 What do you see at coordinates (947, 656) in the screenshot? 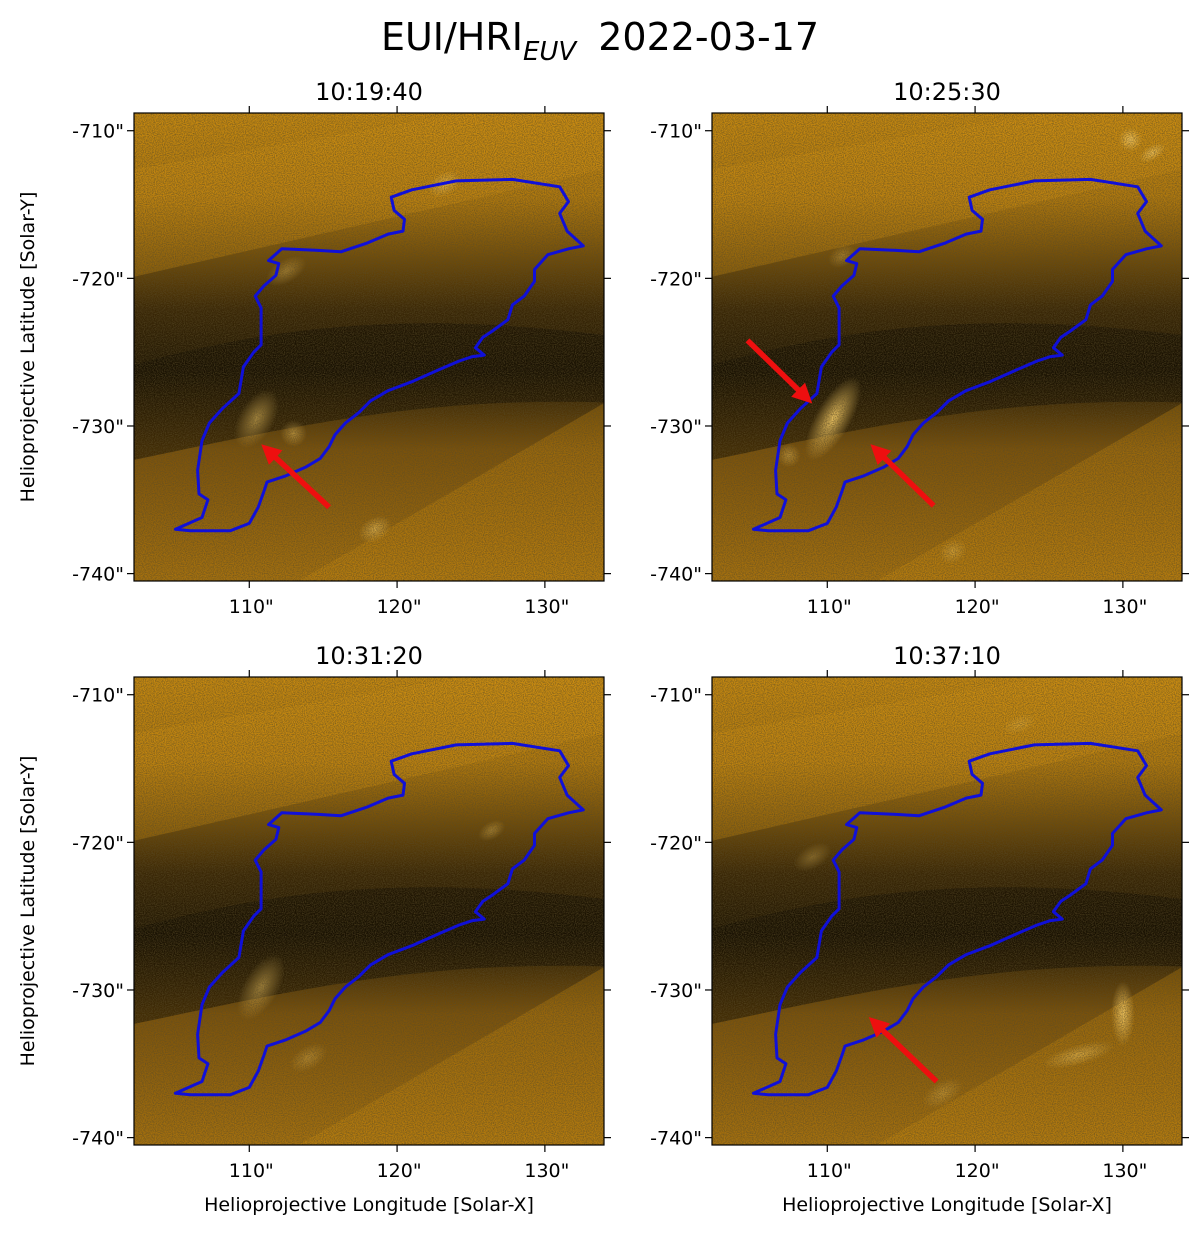
I see `panel-time: 10:37:10` at bounding box center [947, 656].